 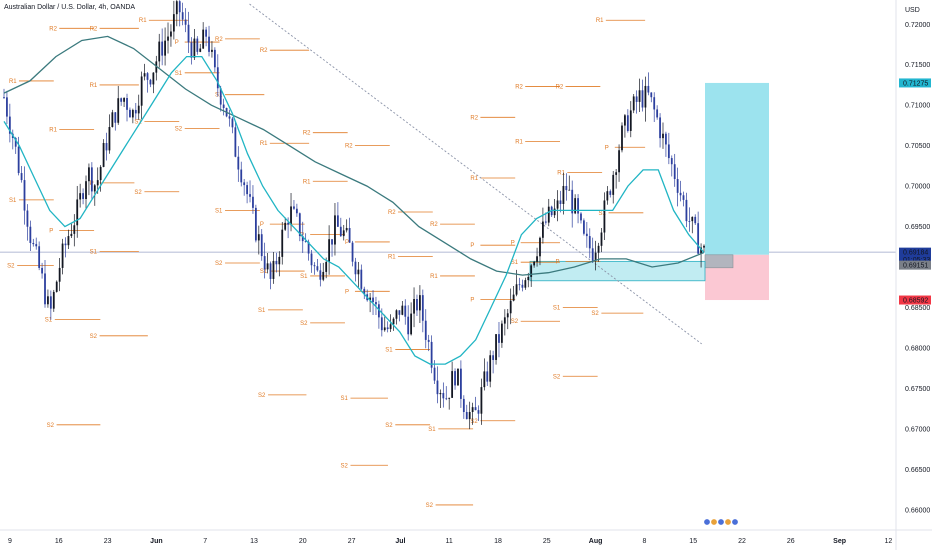 What do you see at coordinates (917, 25) in the screenshot?
I see `y-tick-label: 0.72000` at bounding box center [917, 25].